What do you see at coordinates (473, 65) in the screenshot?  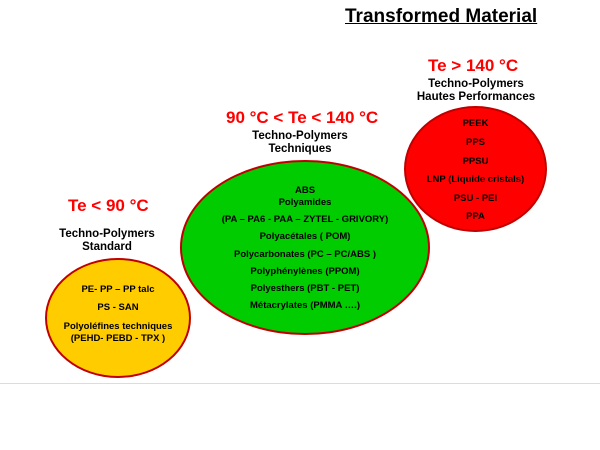 I see `temperature-label-high-performance: Te > 140 °C` at bounding box center [473, 65].